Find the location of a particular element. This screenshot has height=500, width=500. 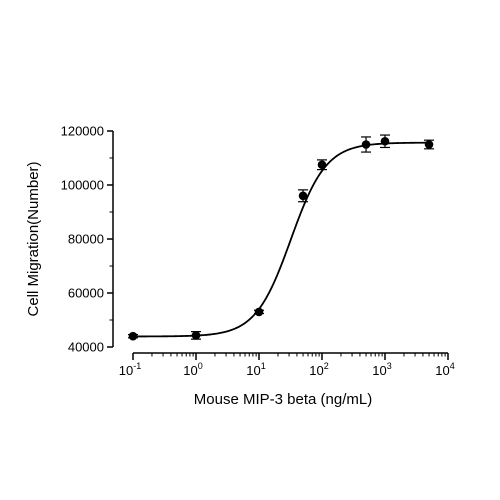

y-tick-label: 80000 is located at coordinates (86, 239).